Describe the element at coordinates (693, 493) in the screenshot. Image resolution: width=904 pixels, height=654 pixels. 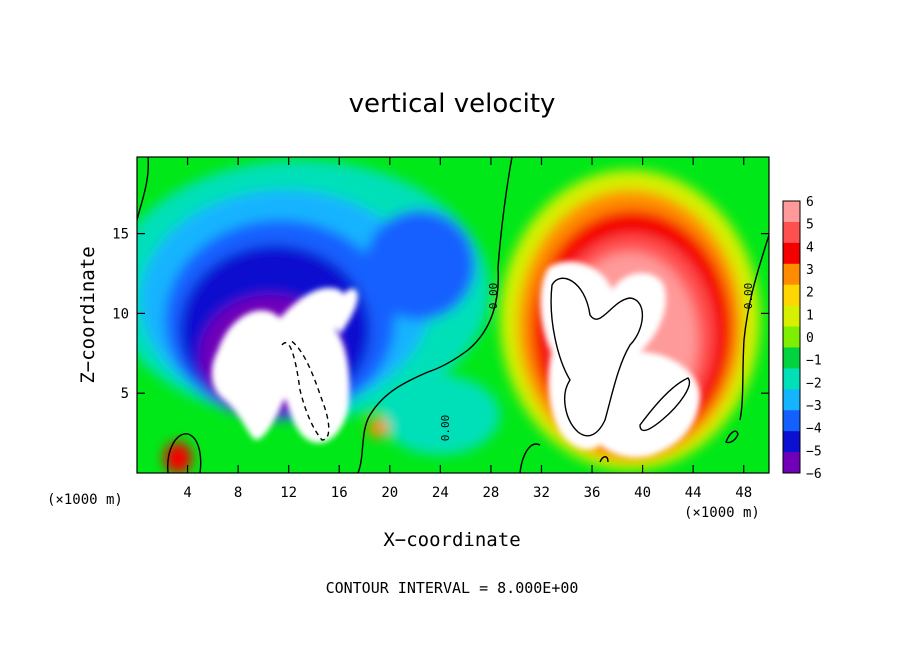
I see `x-tick-label: 44` at that location.